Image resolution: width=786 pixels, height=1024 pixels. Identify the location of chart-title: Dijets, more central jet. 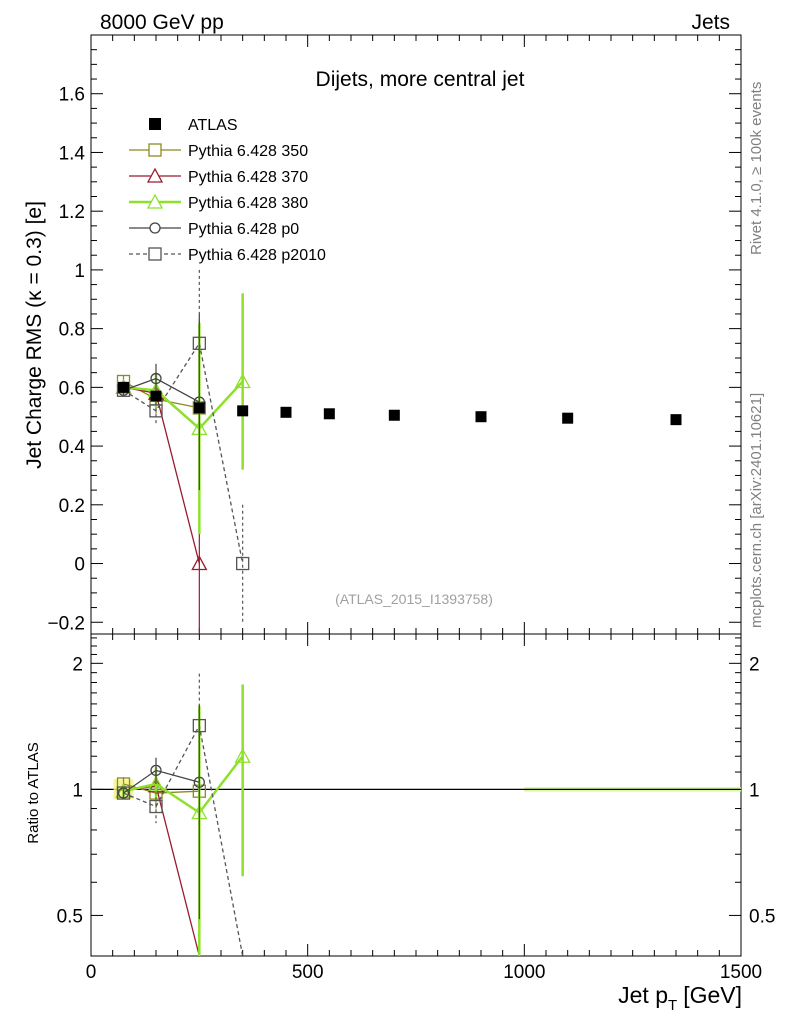
(420, 79).